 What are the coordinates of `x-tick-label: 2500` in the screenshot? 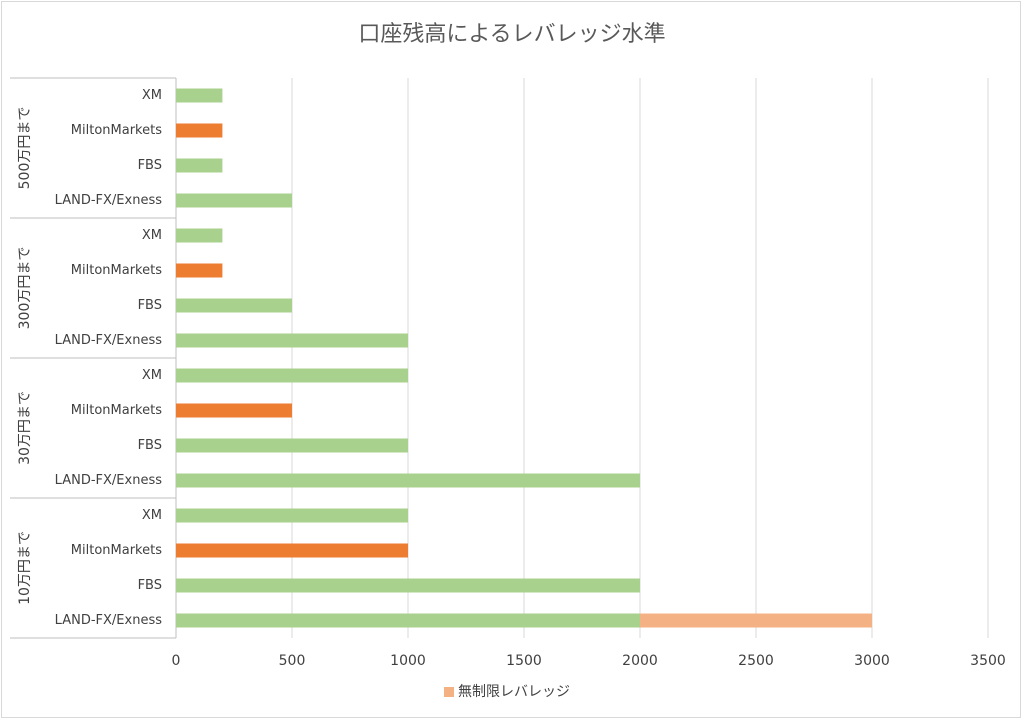 It's located at (756, 661).